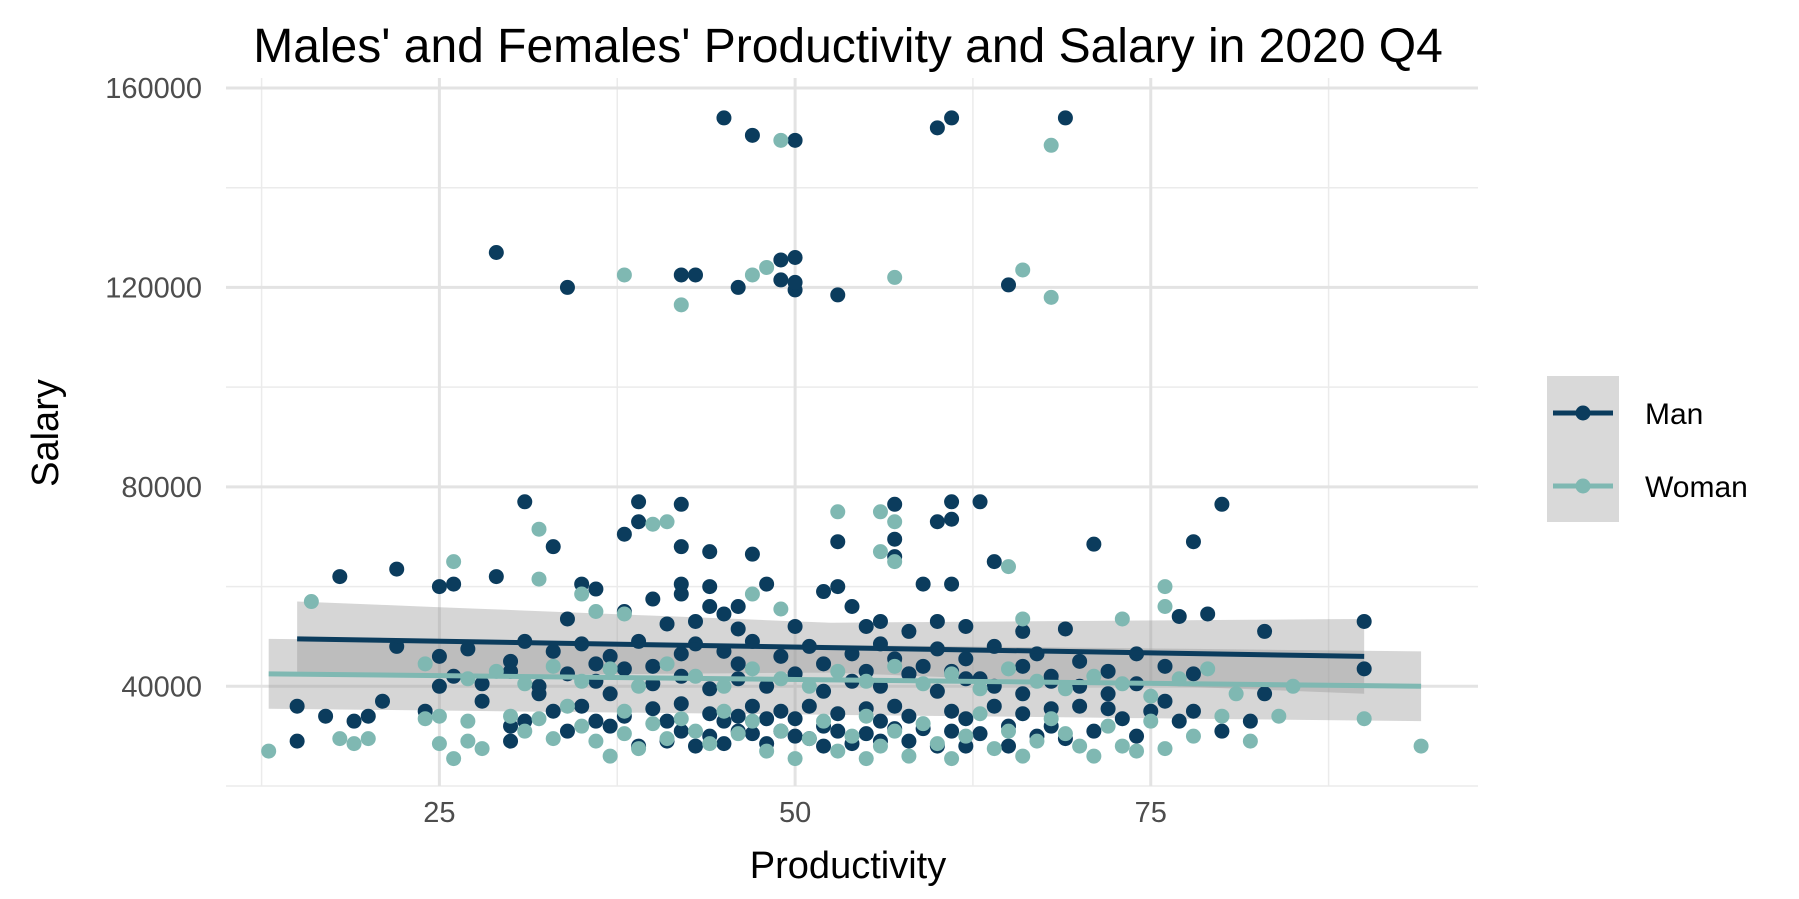  I want to click on x-tick-label: 50, so click(795, 813).